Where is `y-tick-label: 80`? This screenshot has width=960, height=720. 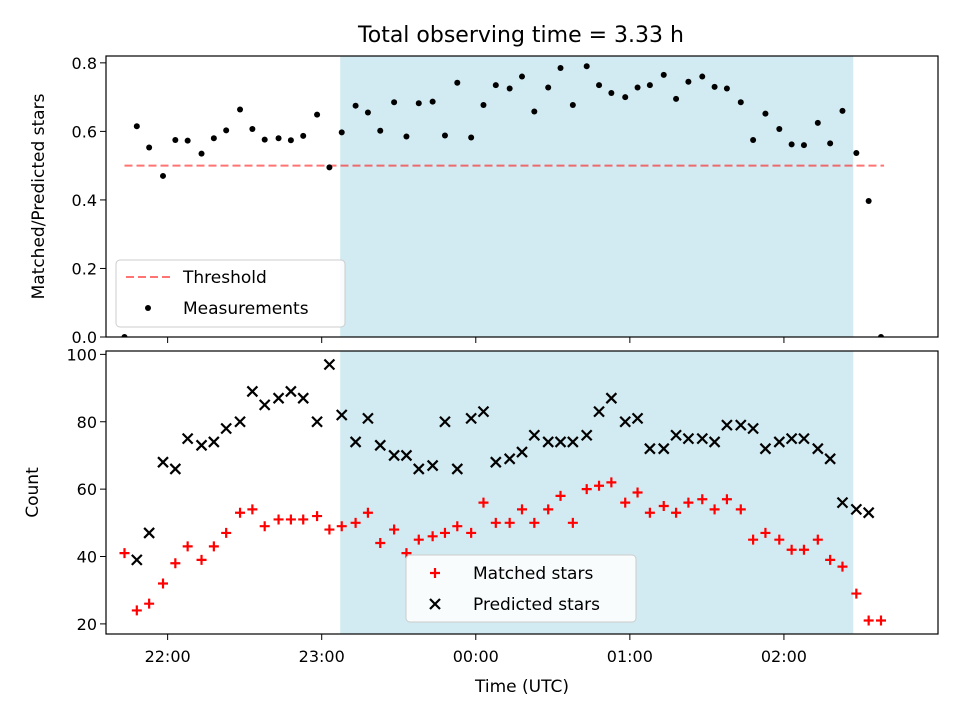 y-tick-label: 80 is located at coordinates (87, 422).